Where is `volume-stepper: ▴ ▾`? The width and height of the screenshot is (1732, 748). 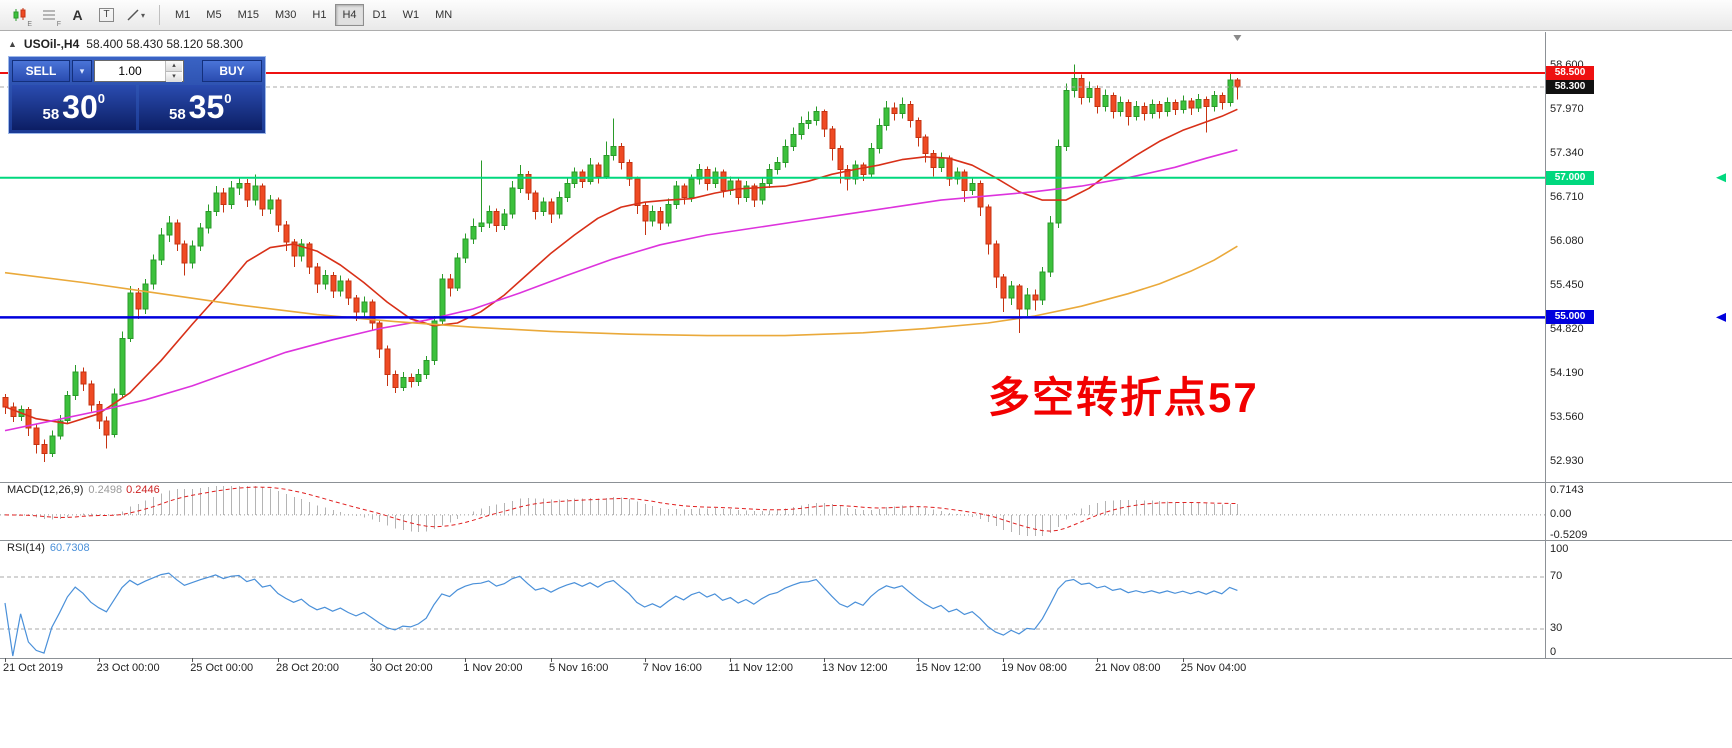 volume-stepper: ▴ ▾ is located at coordinates (173, 71).